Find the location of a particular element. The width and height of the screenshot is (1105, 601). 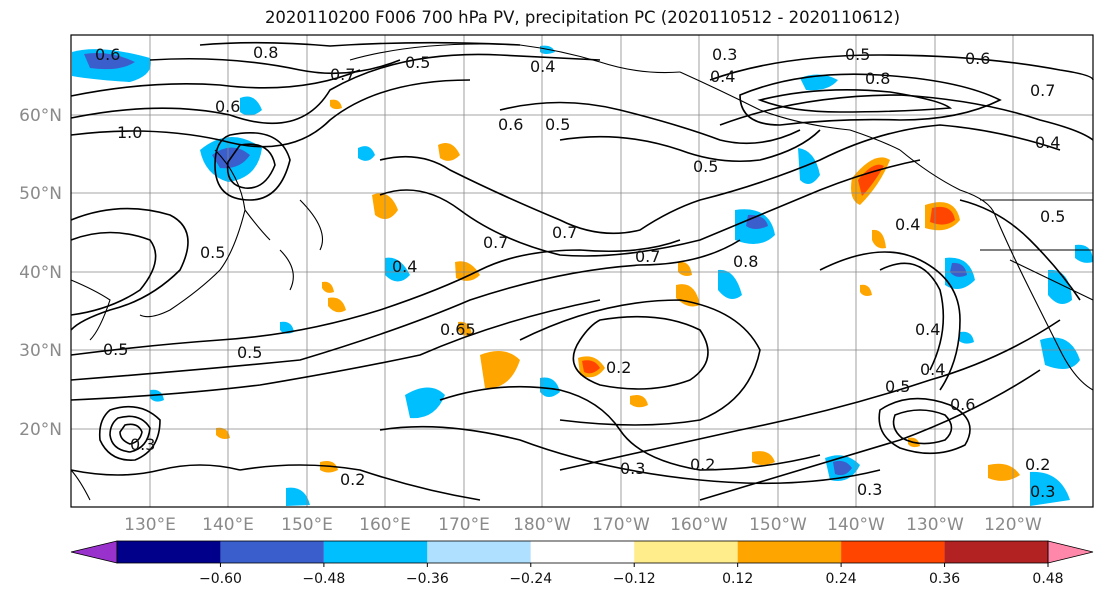

colorbar-tick-label: −0.60 is located at coordinates (220, 579).